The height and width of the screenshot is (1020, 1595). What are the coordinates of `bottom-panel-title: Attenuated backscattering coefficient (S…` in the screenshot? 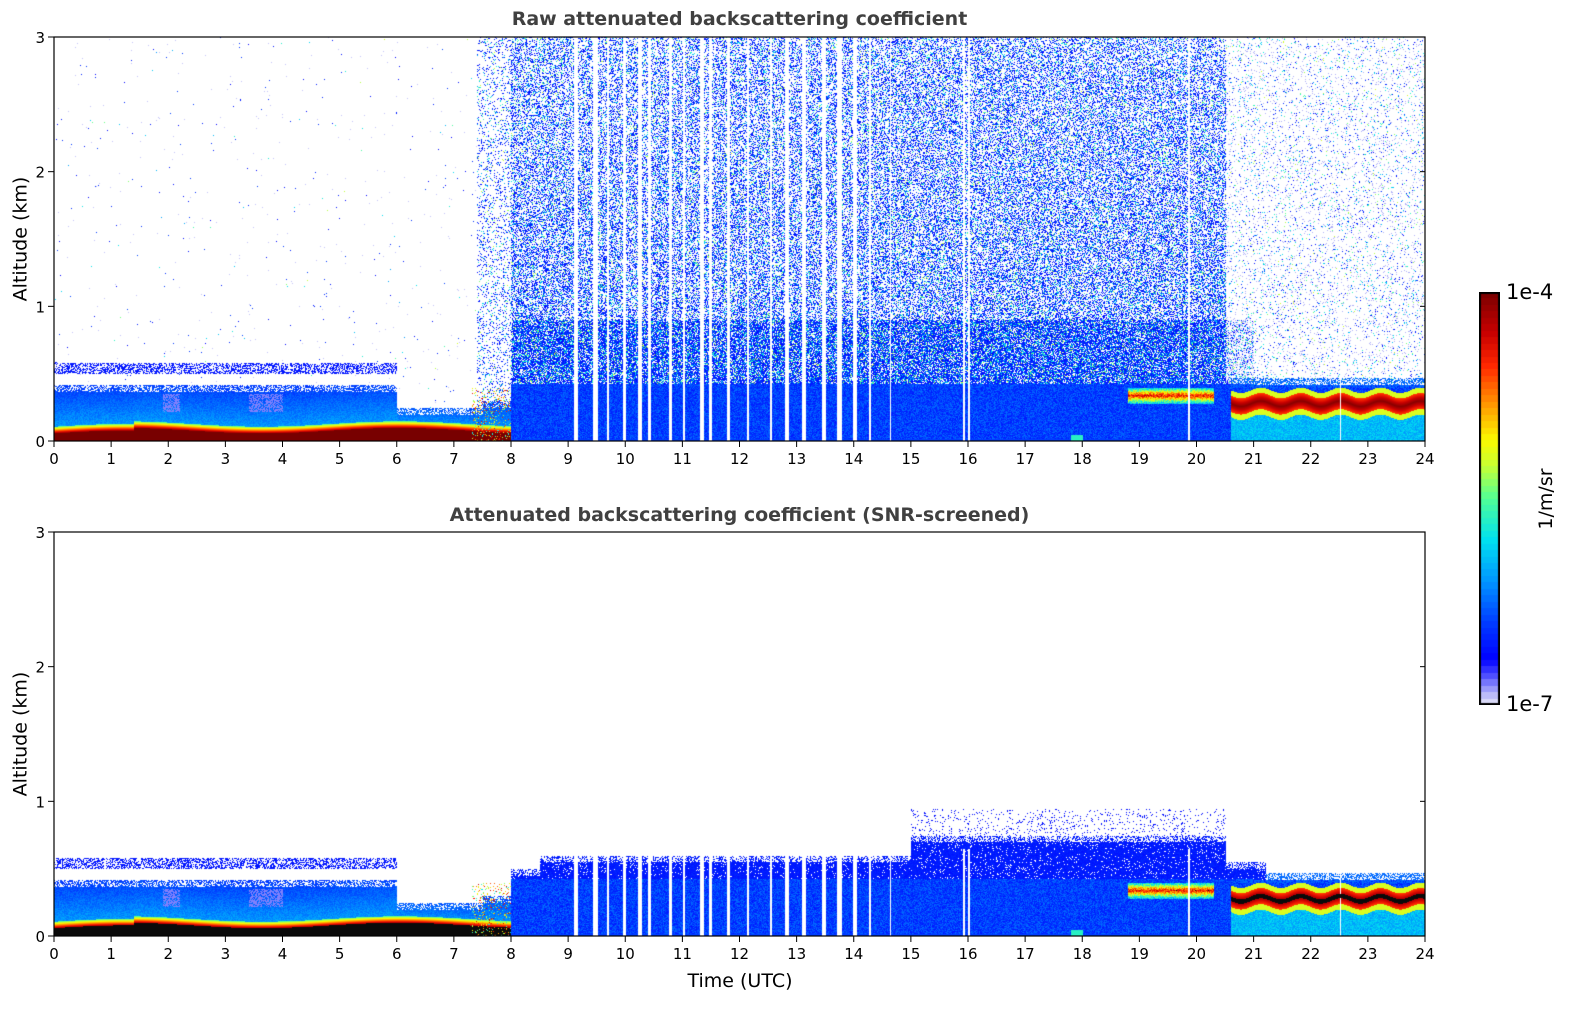 It's located at (739, 515).